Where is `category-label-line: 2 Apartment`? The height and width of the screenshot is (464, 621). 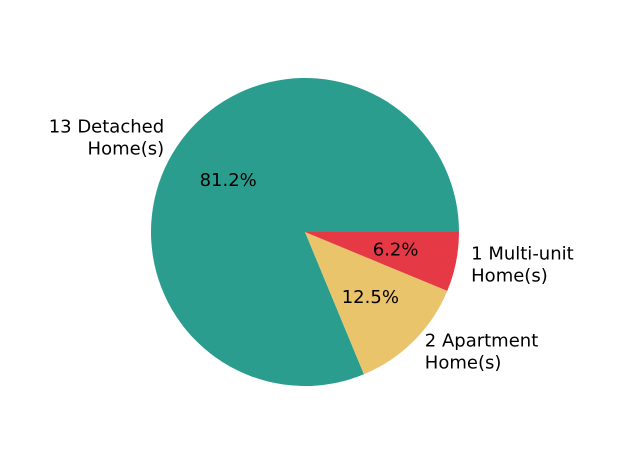
category-label-line: 2 Apartment is located at coordinates (481, 340).